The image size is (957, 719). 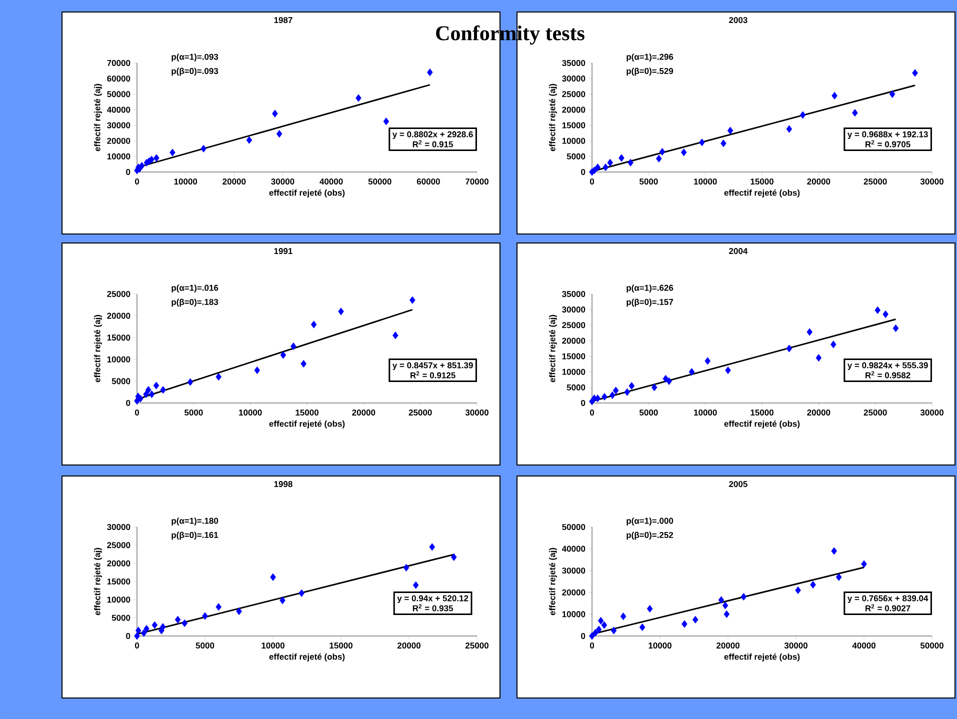 I want to click on x-tick-label: 25000, so click(x=420, y=413).